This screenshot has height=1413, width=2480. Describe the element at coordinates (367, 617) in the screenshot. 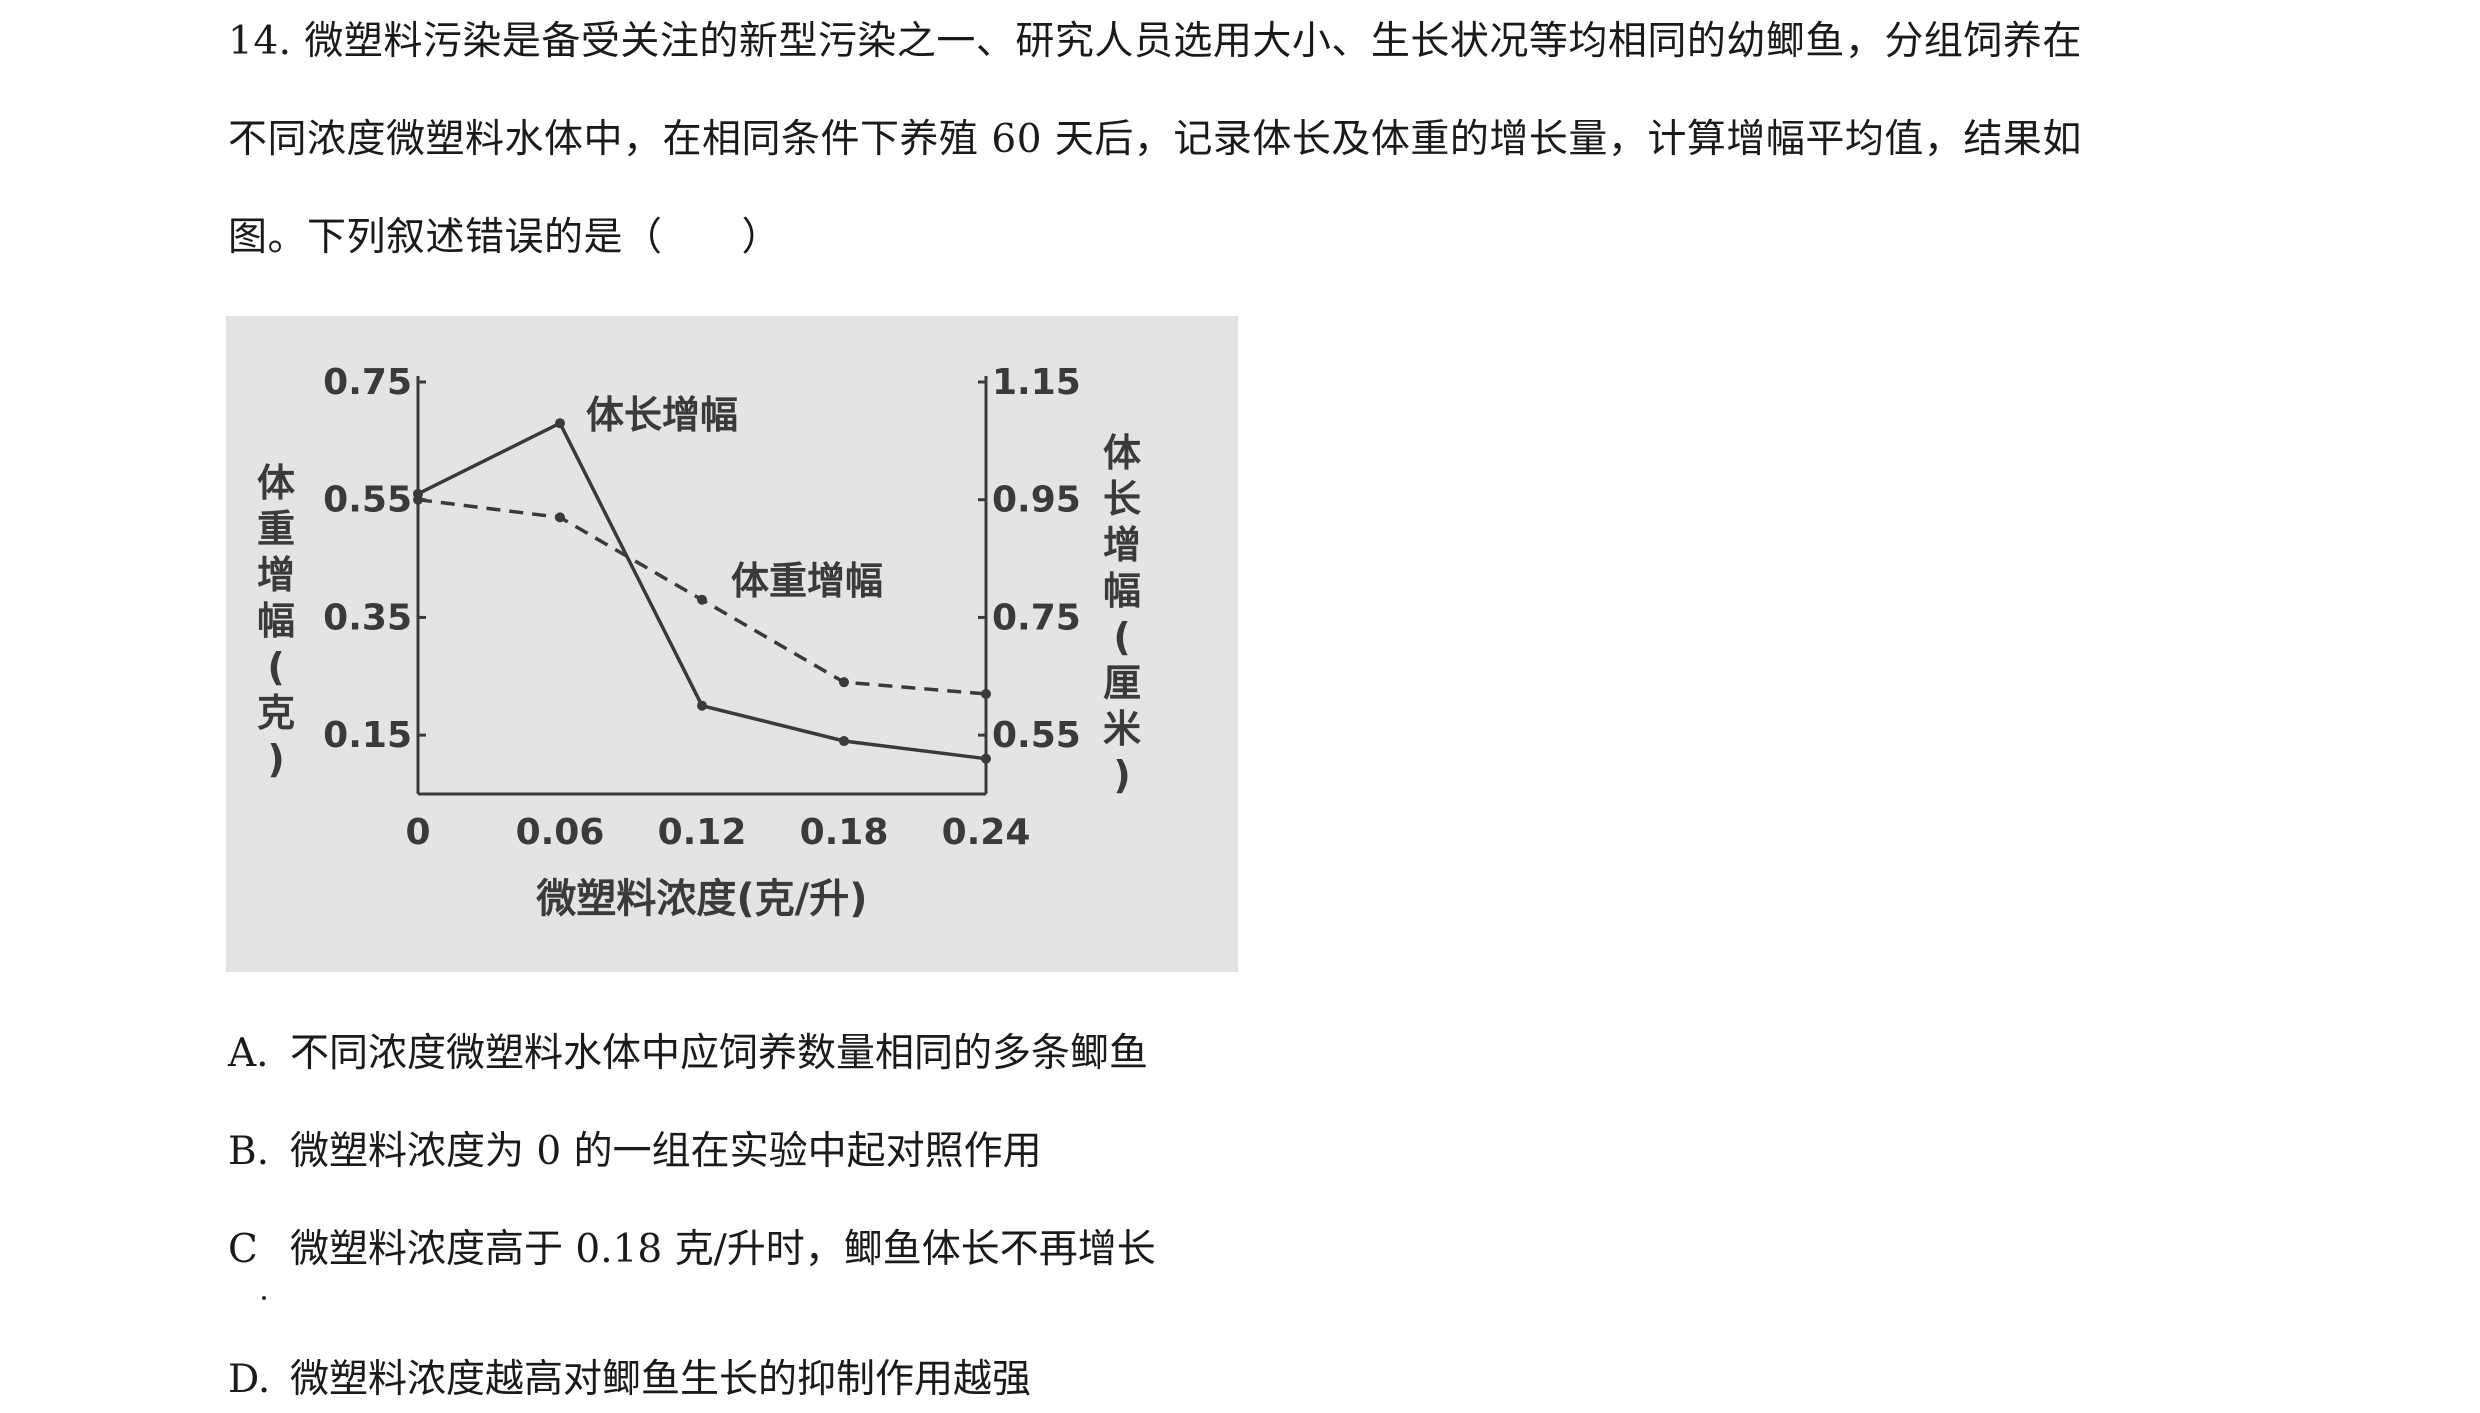

I see `left-tick-label-2: 0.35` at that location.